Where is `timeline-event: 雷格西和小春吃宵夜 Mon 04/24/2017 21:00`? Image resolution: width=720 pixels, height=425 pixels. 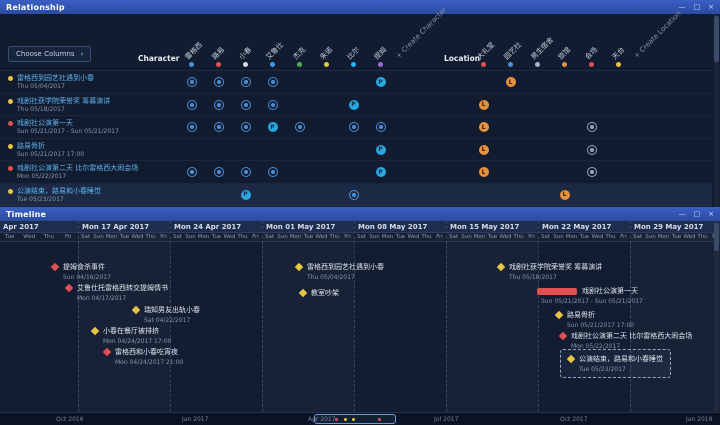 timeline-event: 雷格西和小春吃宵夜 Mon 04/24/2017 21:00 is located at coordinates (142, 356).